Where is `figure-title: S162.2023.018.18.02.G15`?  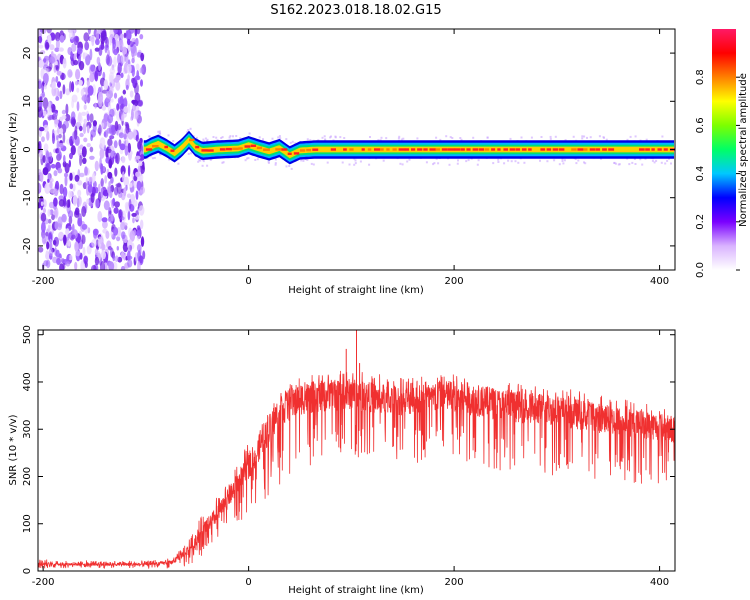 figure-title: S162.2023.018.18.02.G15 is located at coordinates (355, 10).